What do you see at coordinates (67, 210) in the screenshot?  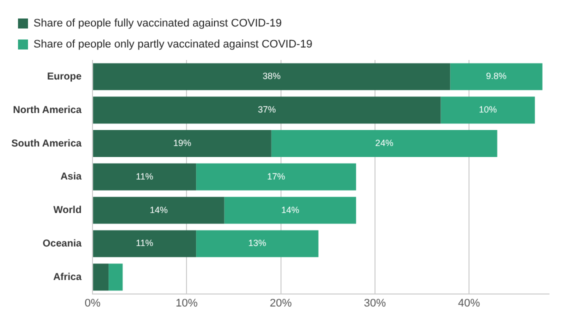 I see `y-tick-label: World` at bounding box center [67, 210].